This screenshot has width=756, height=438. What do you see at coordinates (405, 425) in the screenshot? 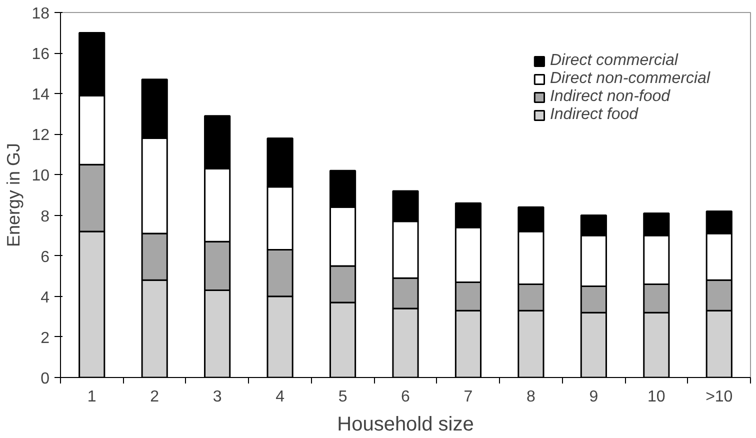
I see `x-axis-title: Household size` at bounding box center [405, 425].